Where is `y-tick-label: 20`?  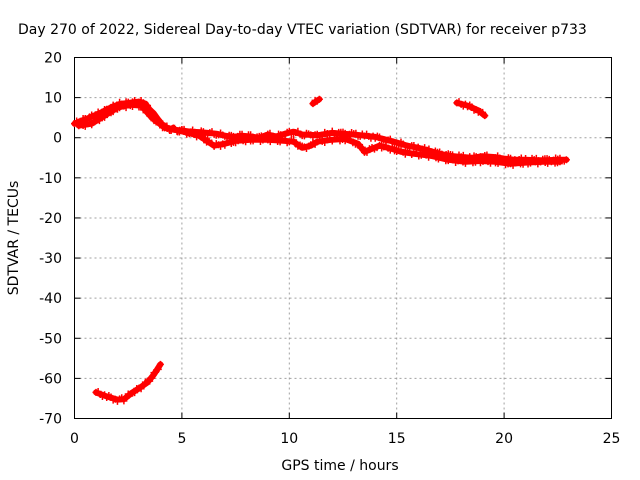
y-tick-label: 20 is located at coordinates (53, 59).